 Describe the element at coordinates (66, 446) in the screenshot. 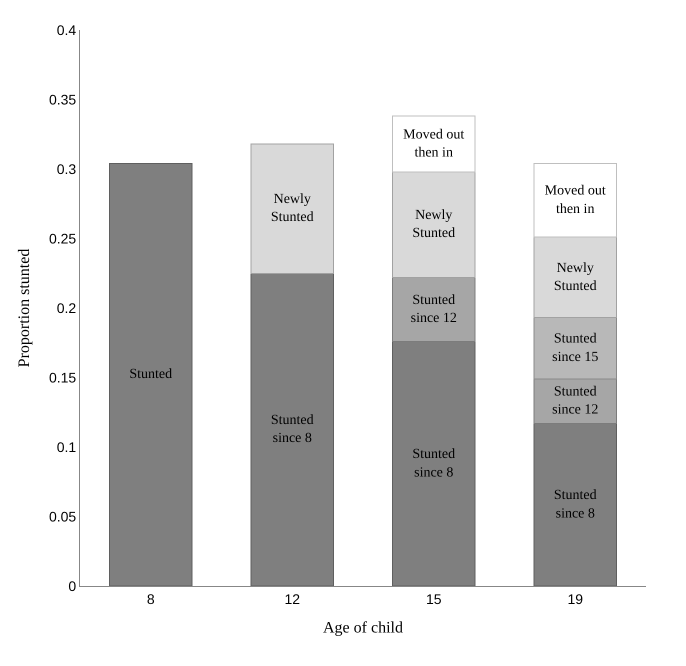

I see `y-tick-label: 0.1` at that location.